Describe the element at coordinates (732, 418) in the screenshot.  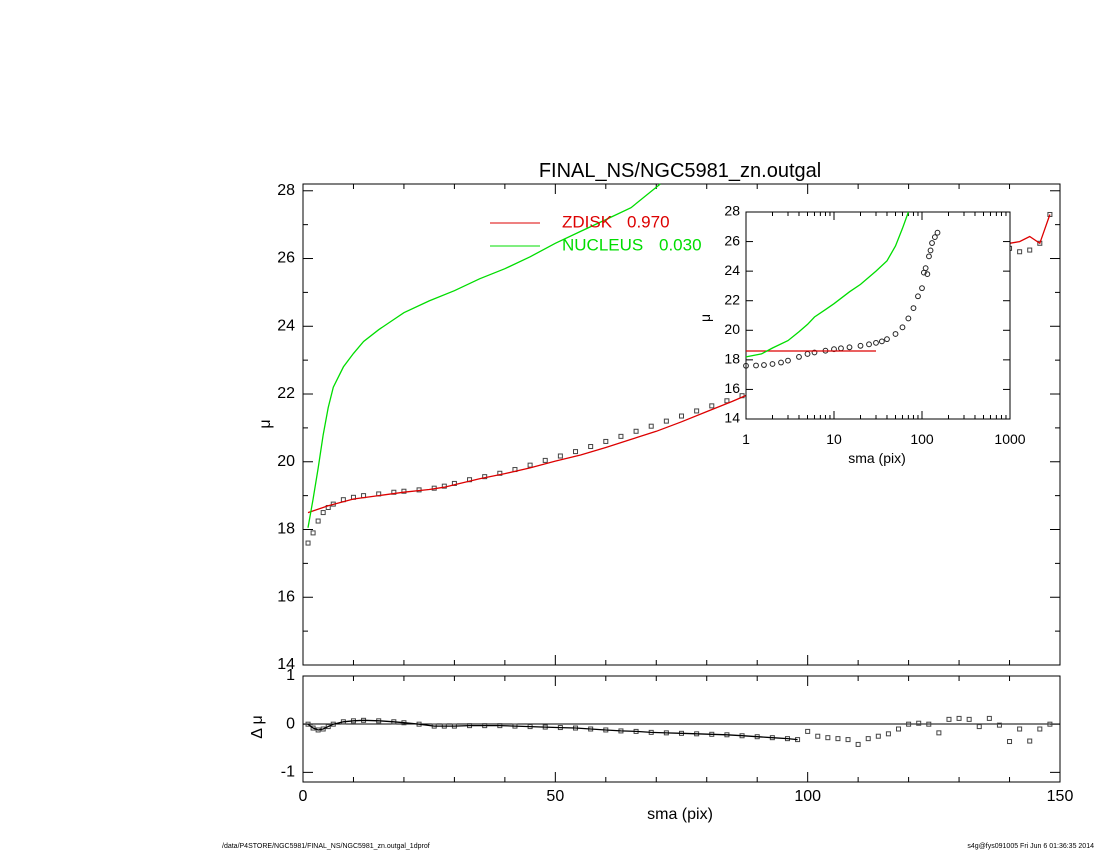
I see `inset-y-tick-label: 14` at that location.